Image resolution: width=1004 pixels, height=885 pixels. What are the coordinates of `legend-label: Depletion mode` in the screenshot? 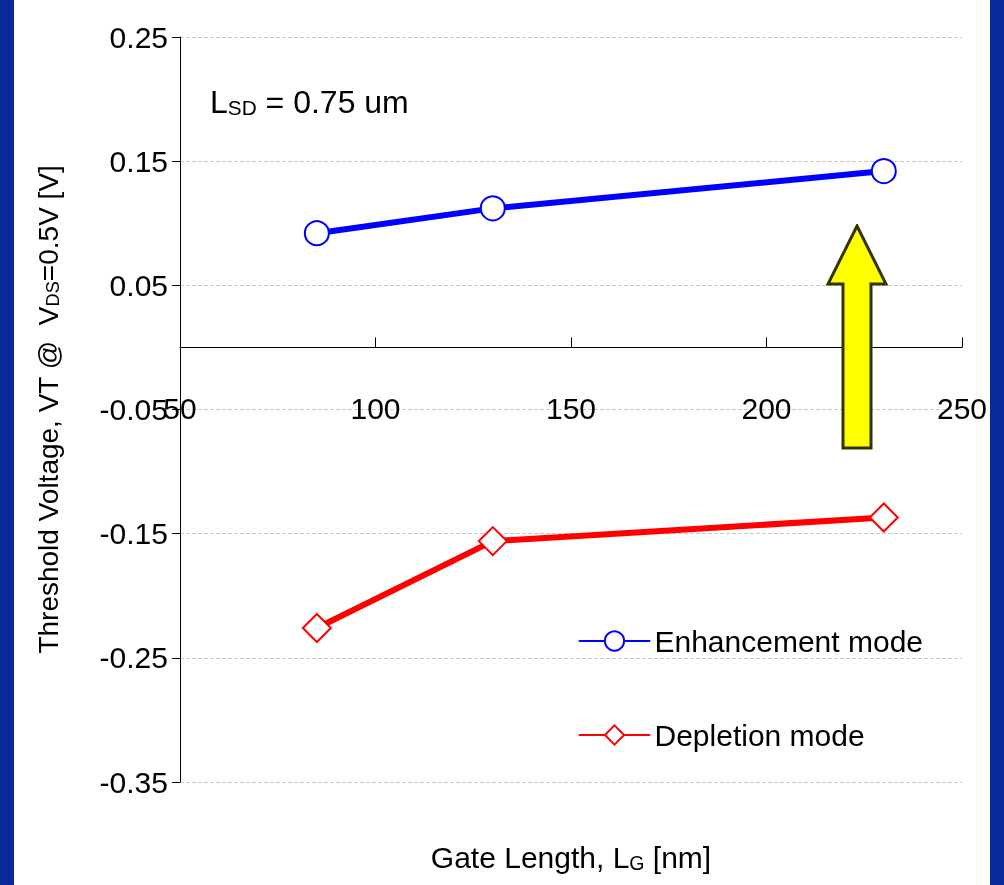 It's located at (759, 735).